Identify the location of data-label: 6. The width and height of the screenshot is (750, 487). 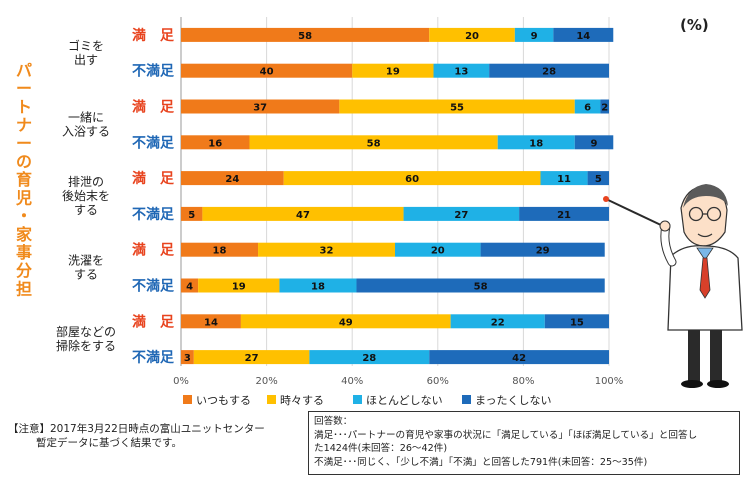
(587, 108).